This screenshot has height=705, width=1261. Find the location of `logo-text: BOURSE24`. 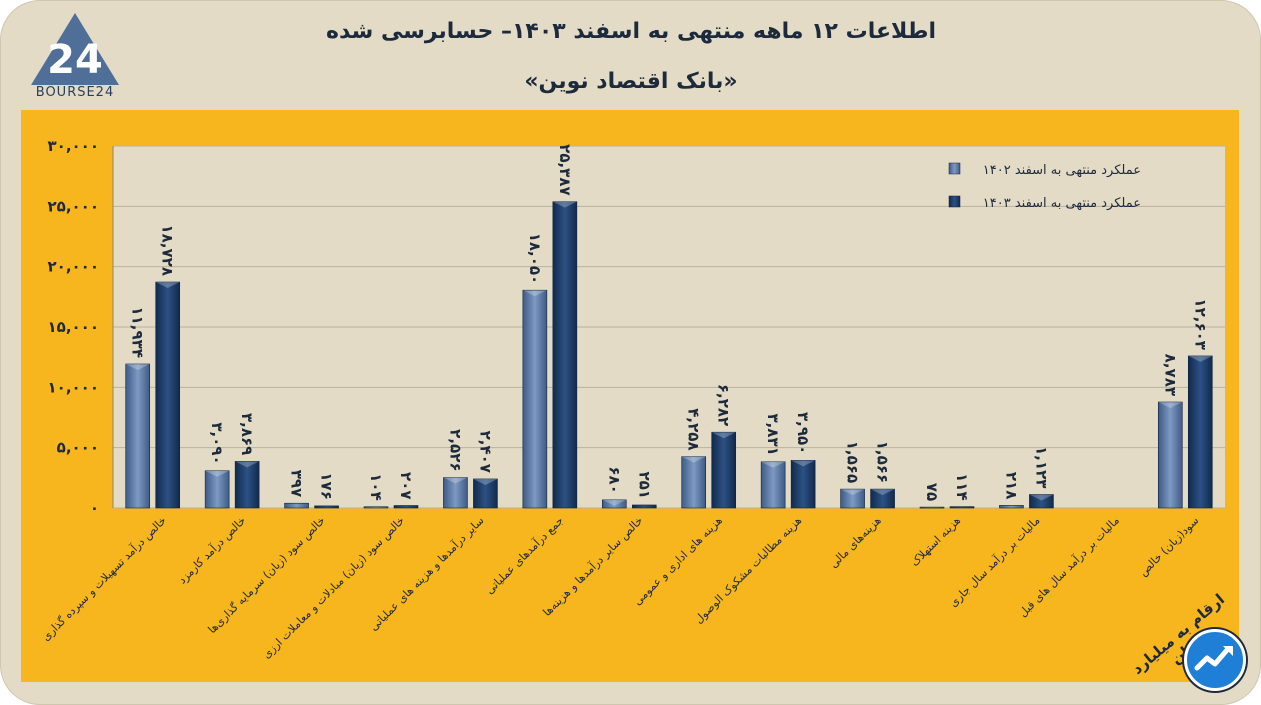

logo-text: BOURSE24 is located at coordinates (75, 92).